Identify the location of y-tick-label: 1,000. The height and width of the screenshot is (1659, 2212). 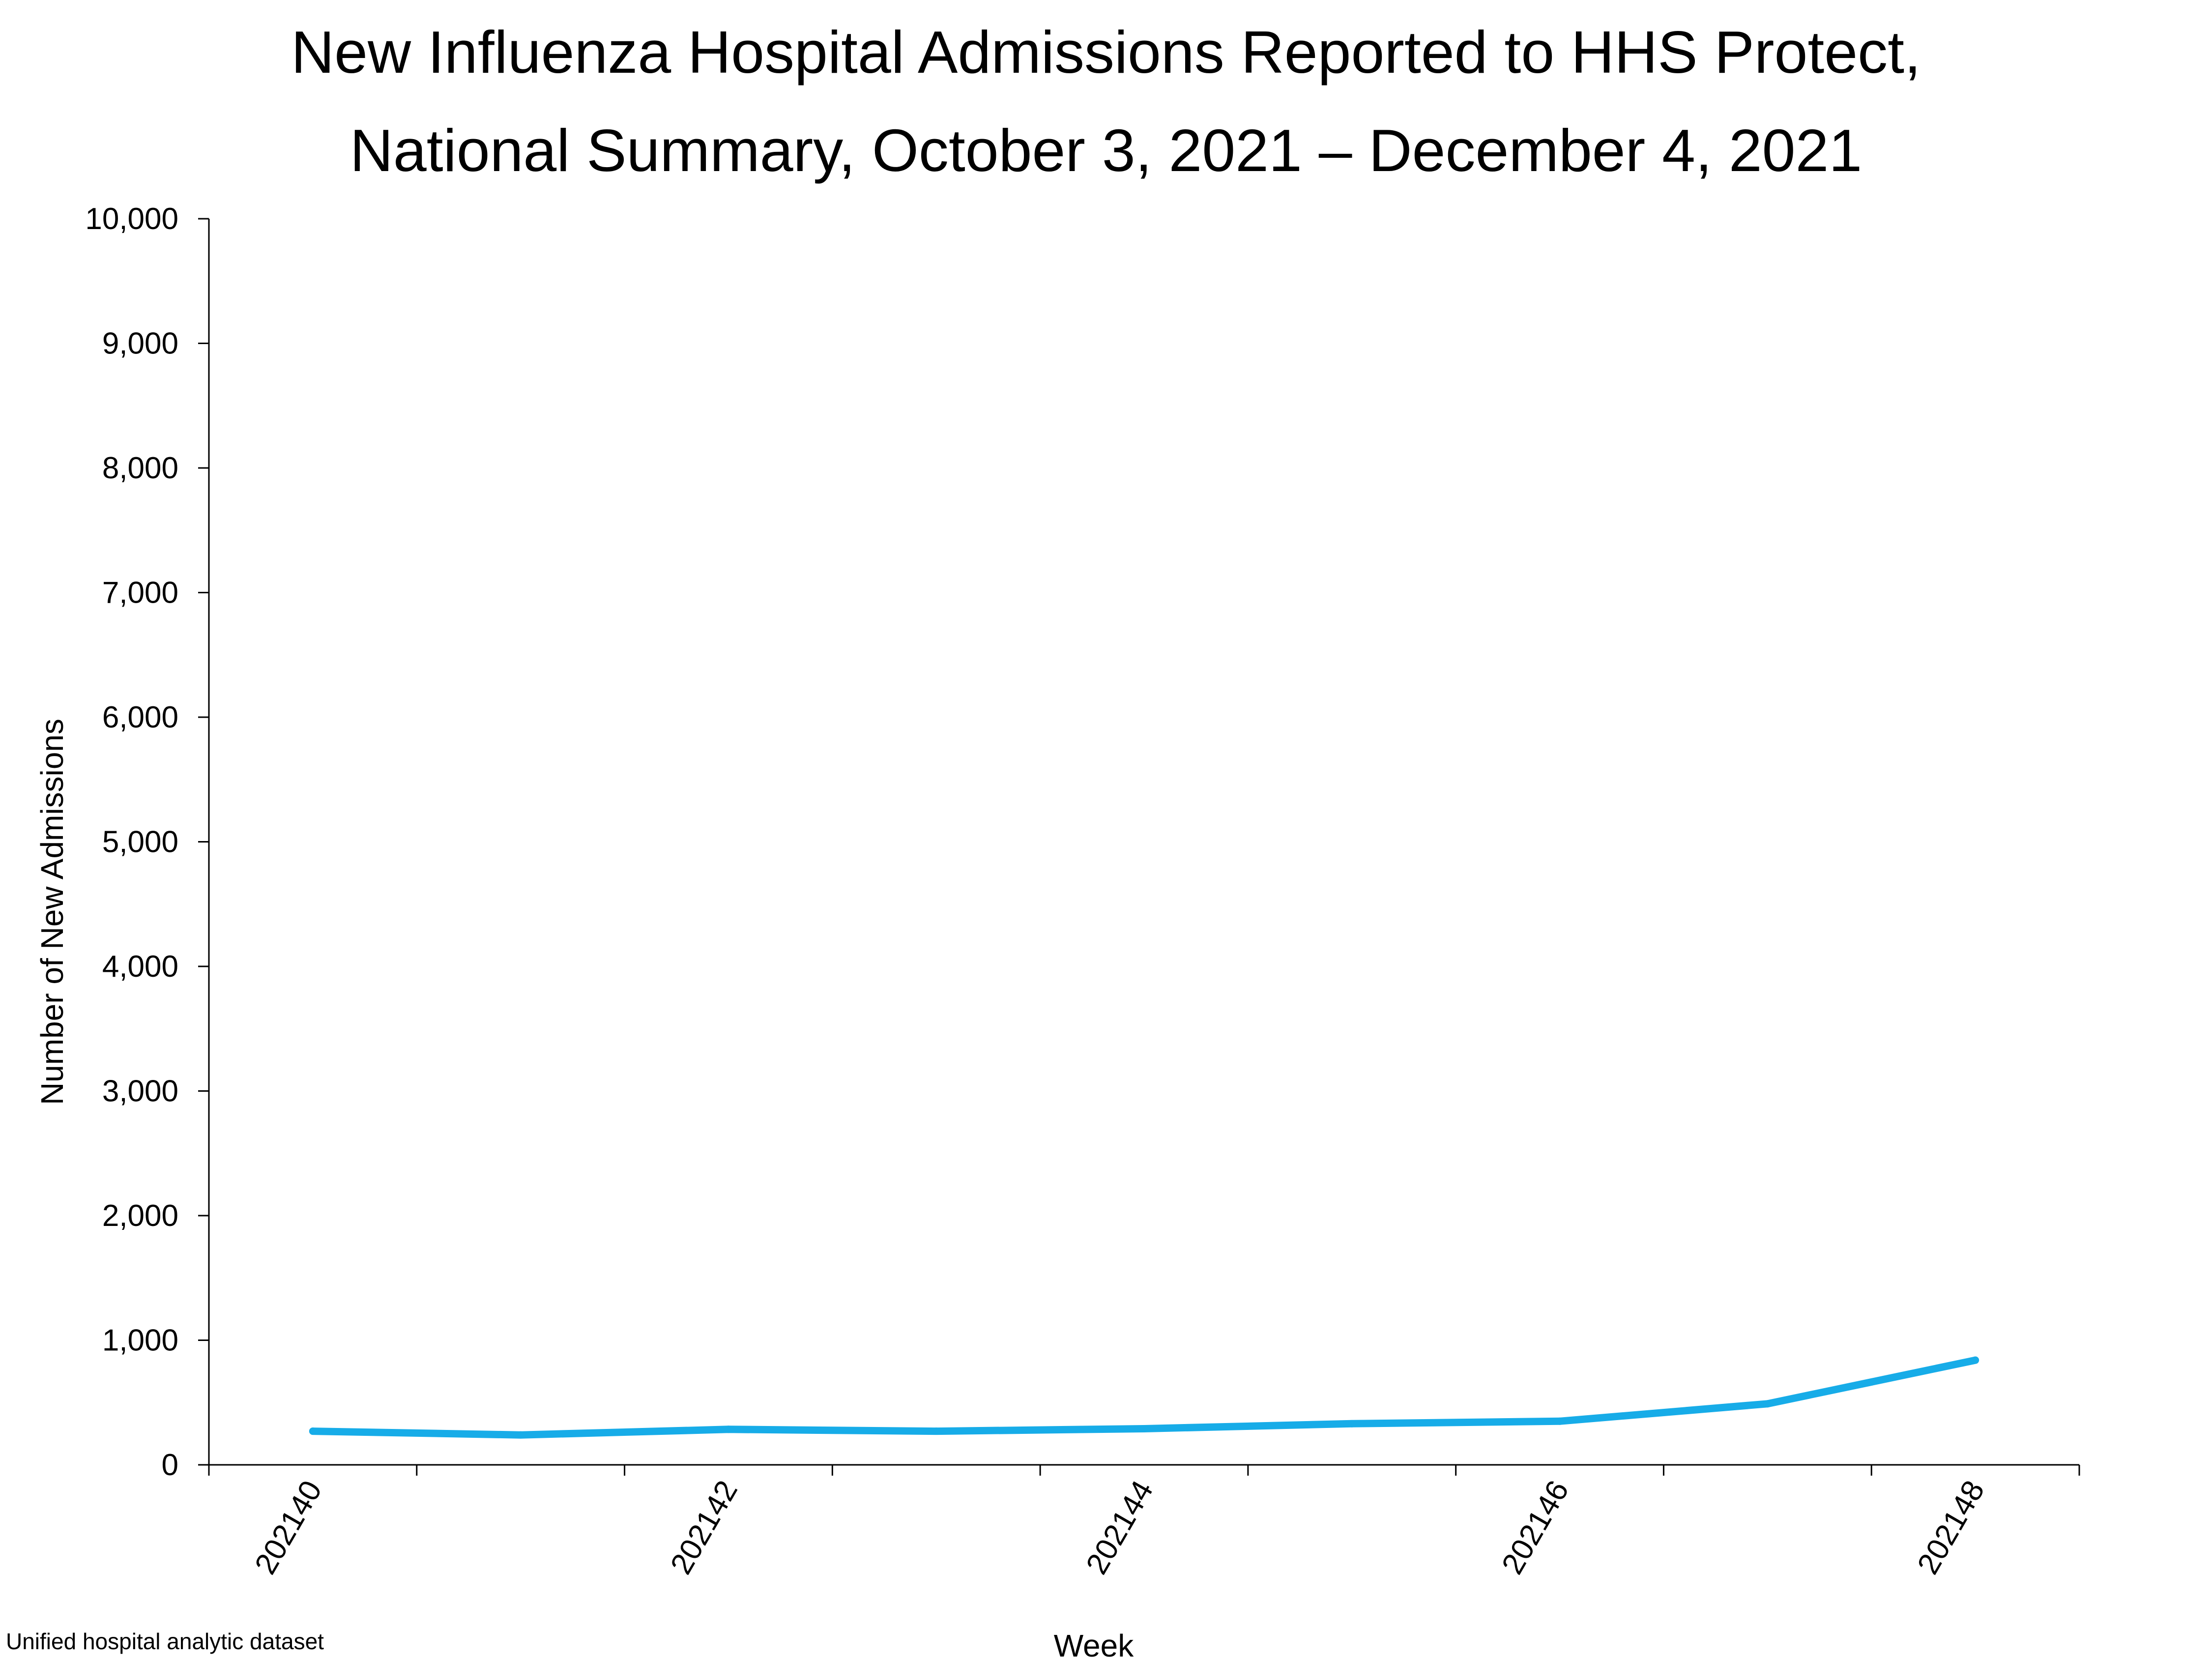
(140, 1341).